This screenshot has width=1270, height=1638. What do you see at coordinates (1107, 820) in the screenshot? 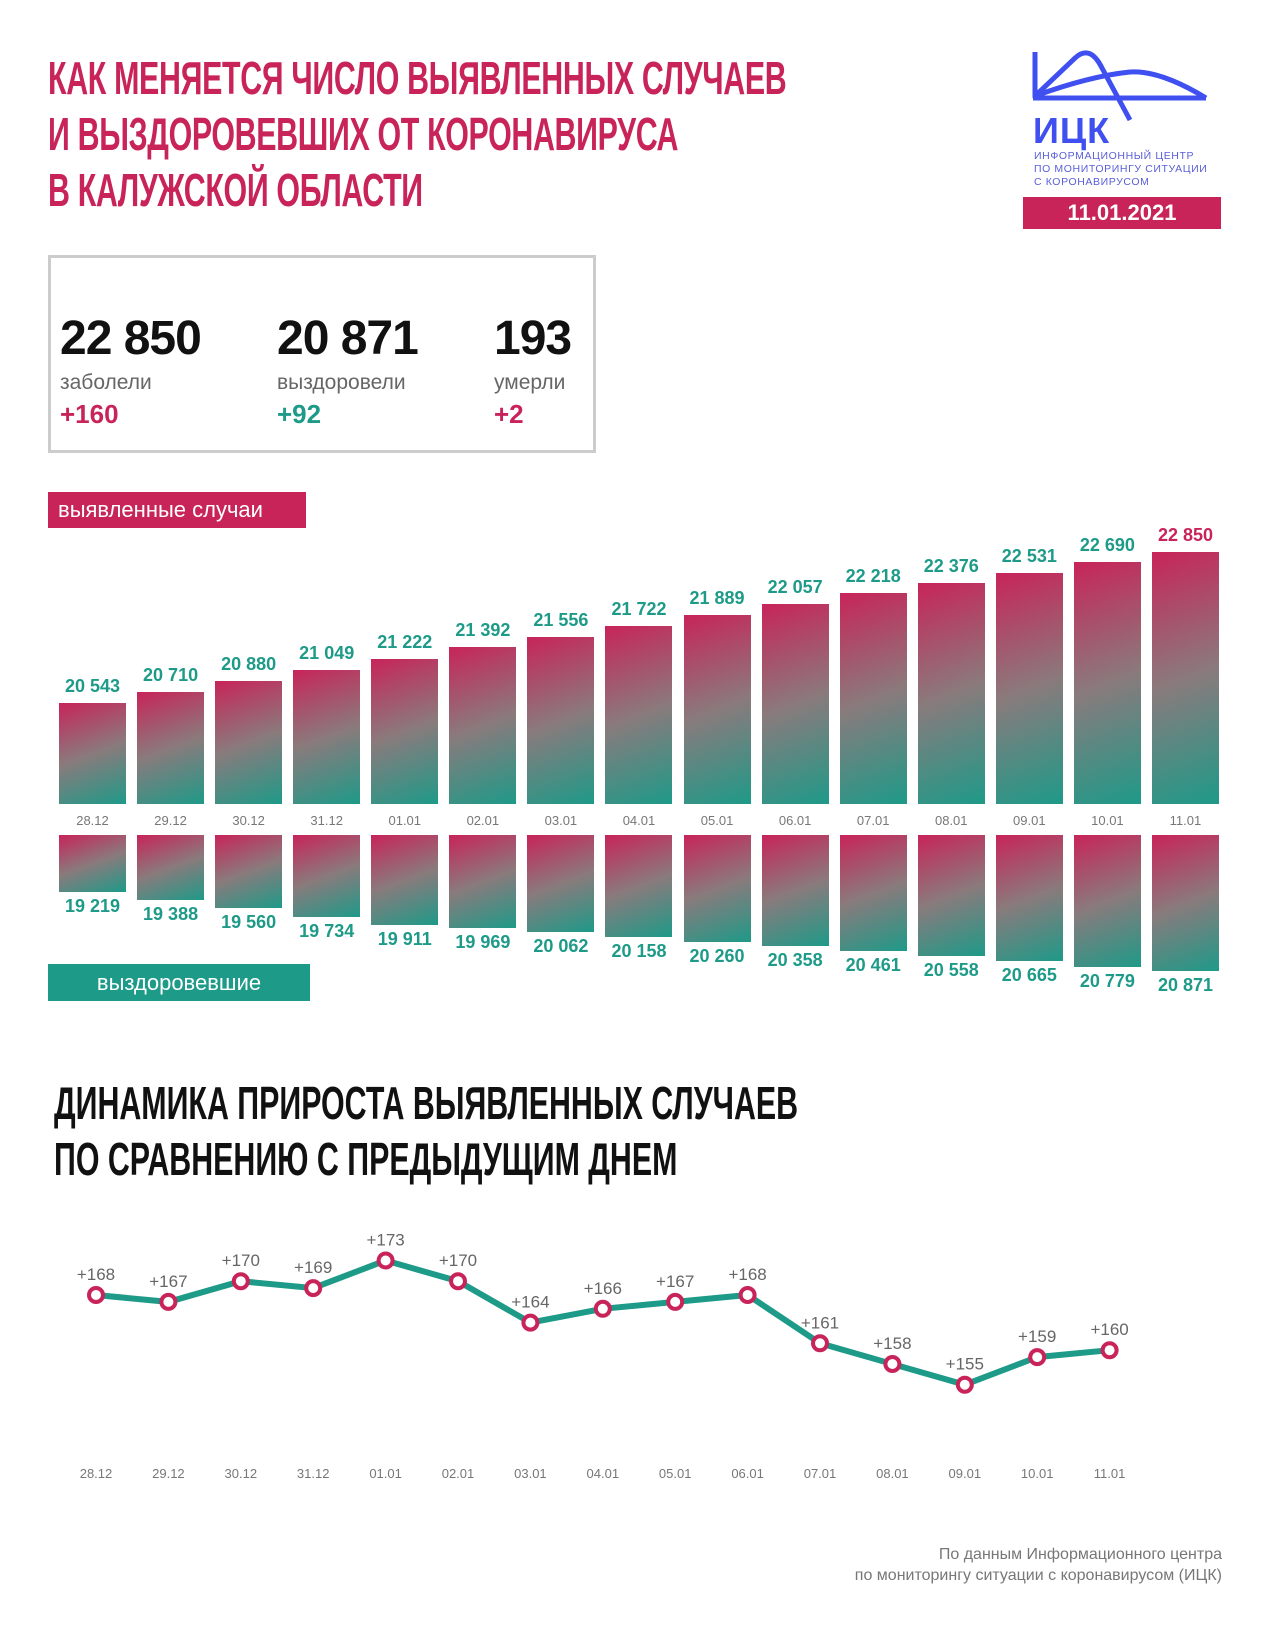
I see `date-label: 10.01` at bounding box center [1107, 820].